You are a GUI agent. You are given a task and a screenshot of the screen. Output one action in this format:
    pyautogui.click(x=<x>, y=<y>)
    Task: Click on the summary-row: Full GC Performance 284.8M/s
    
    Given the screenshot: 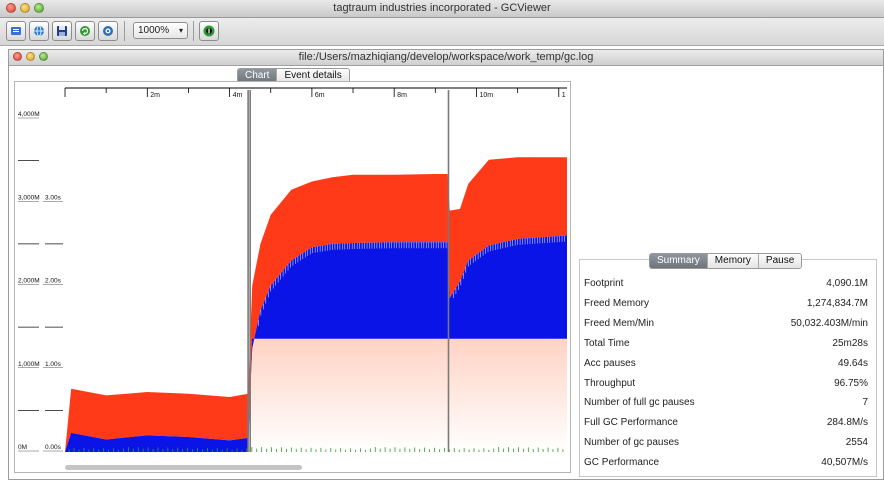 What is the action you would take?
    pyautogui.click(x=728, y=422)
    